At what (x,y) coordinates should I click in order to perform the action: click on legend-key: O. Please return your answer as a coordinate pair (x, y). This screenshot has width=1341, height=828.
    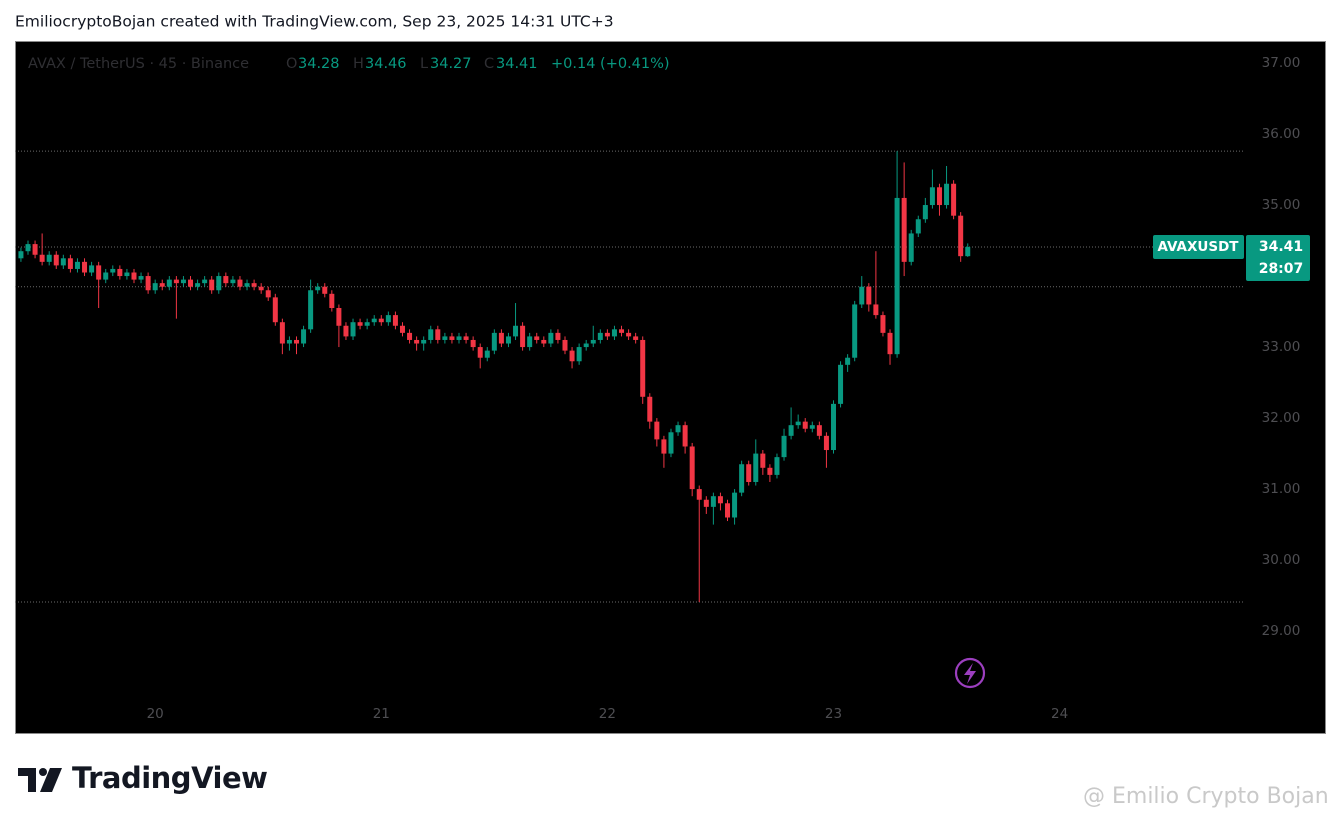
    Looking at the image, I should click on (291, 64).